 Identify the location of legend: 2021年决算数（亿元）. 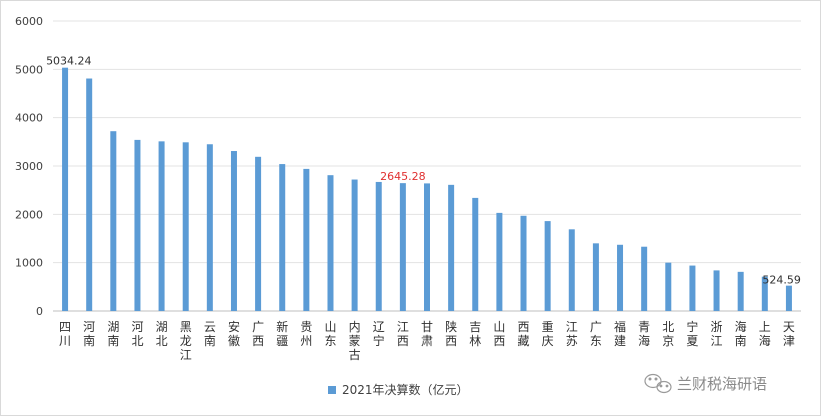
(398, 389).